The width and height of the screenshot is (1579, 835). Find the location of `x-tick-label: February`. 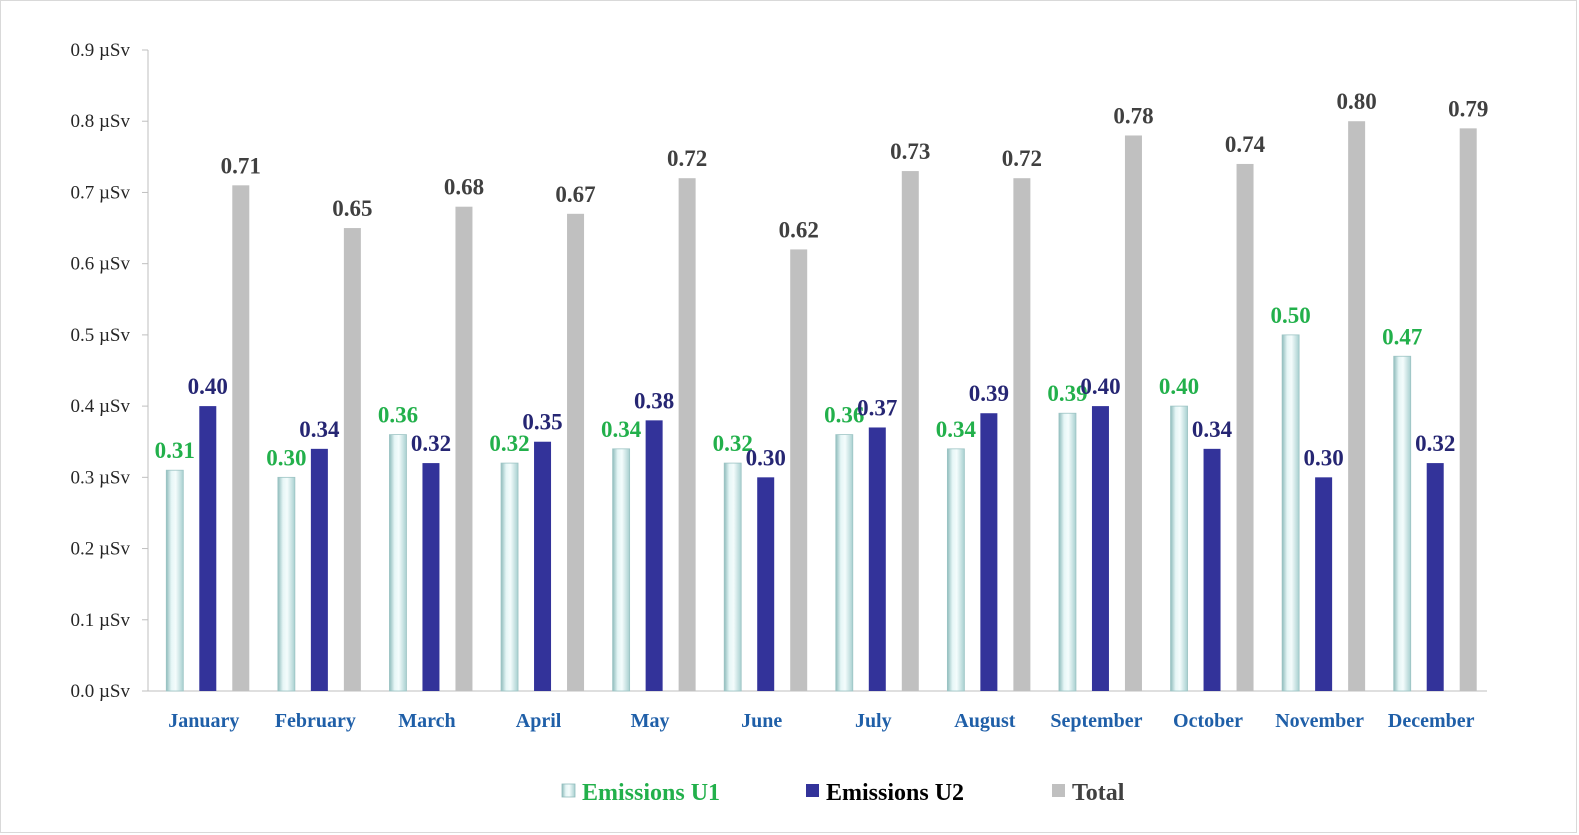

x-tick-label: February is located at coordinates (315, 721).